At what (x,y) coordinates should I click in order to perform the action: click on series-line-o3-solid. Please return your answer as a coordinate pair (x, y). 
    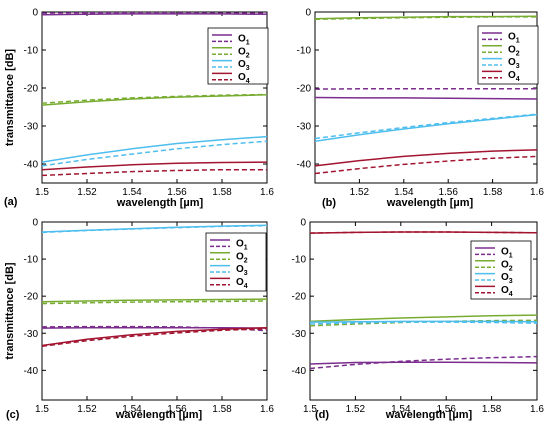
    Looking at the image, I should click on (154, 149).